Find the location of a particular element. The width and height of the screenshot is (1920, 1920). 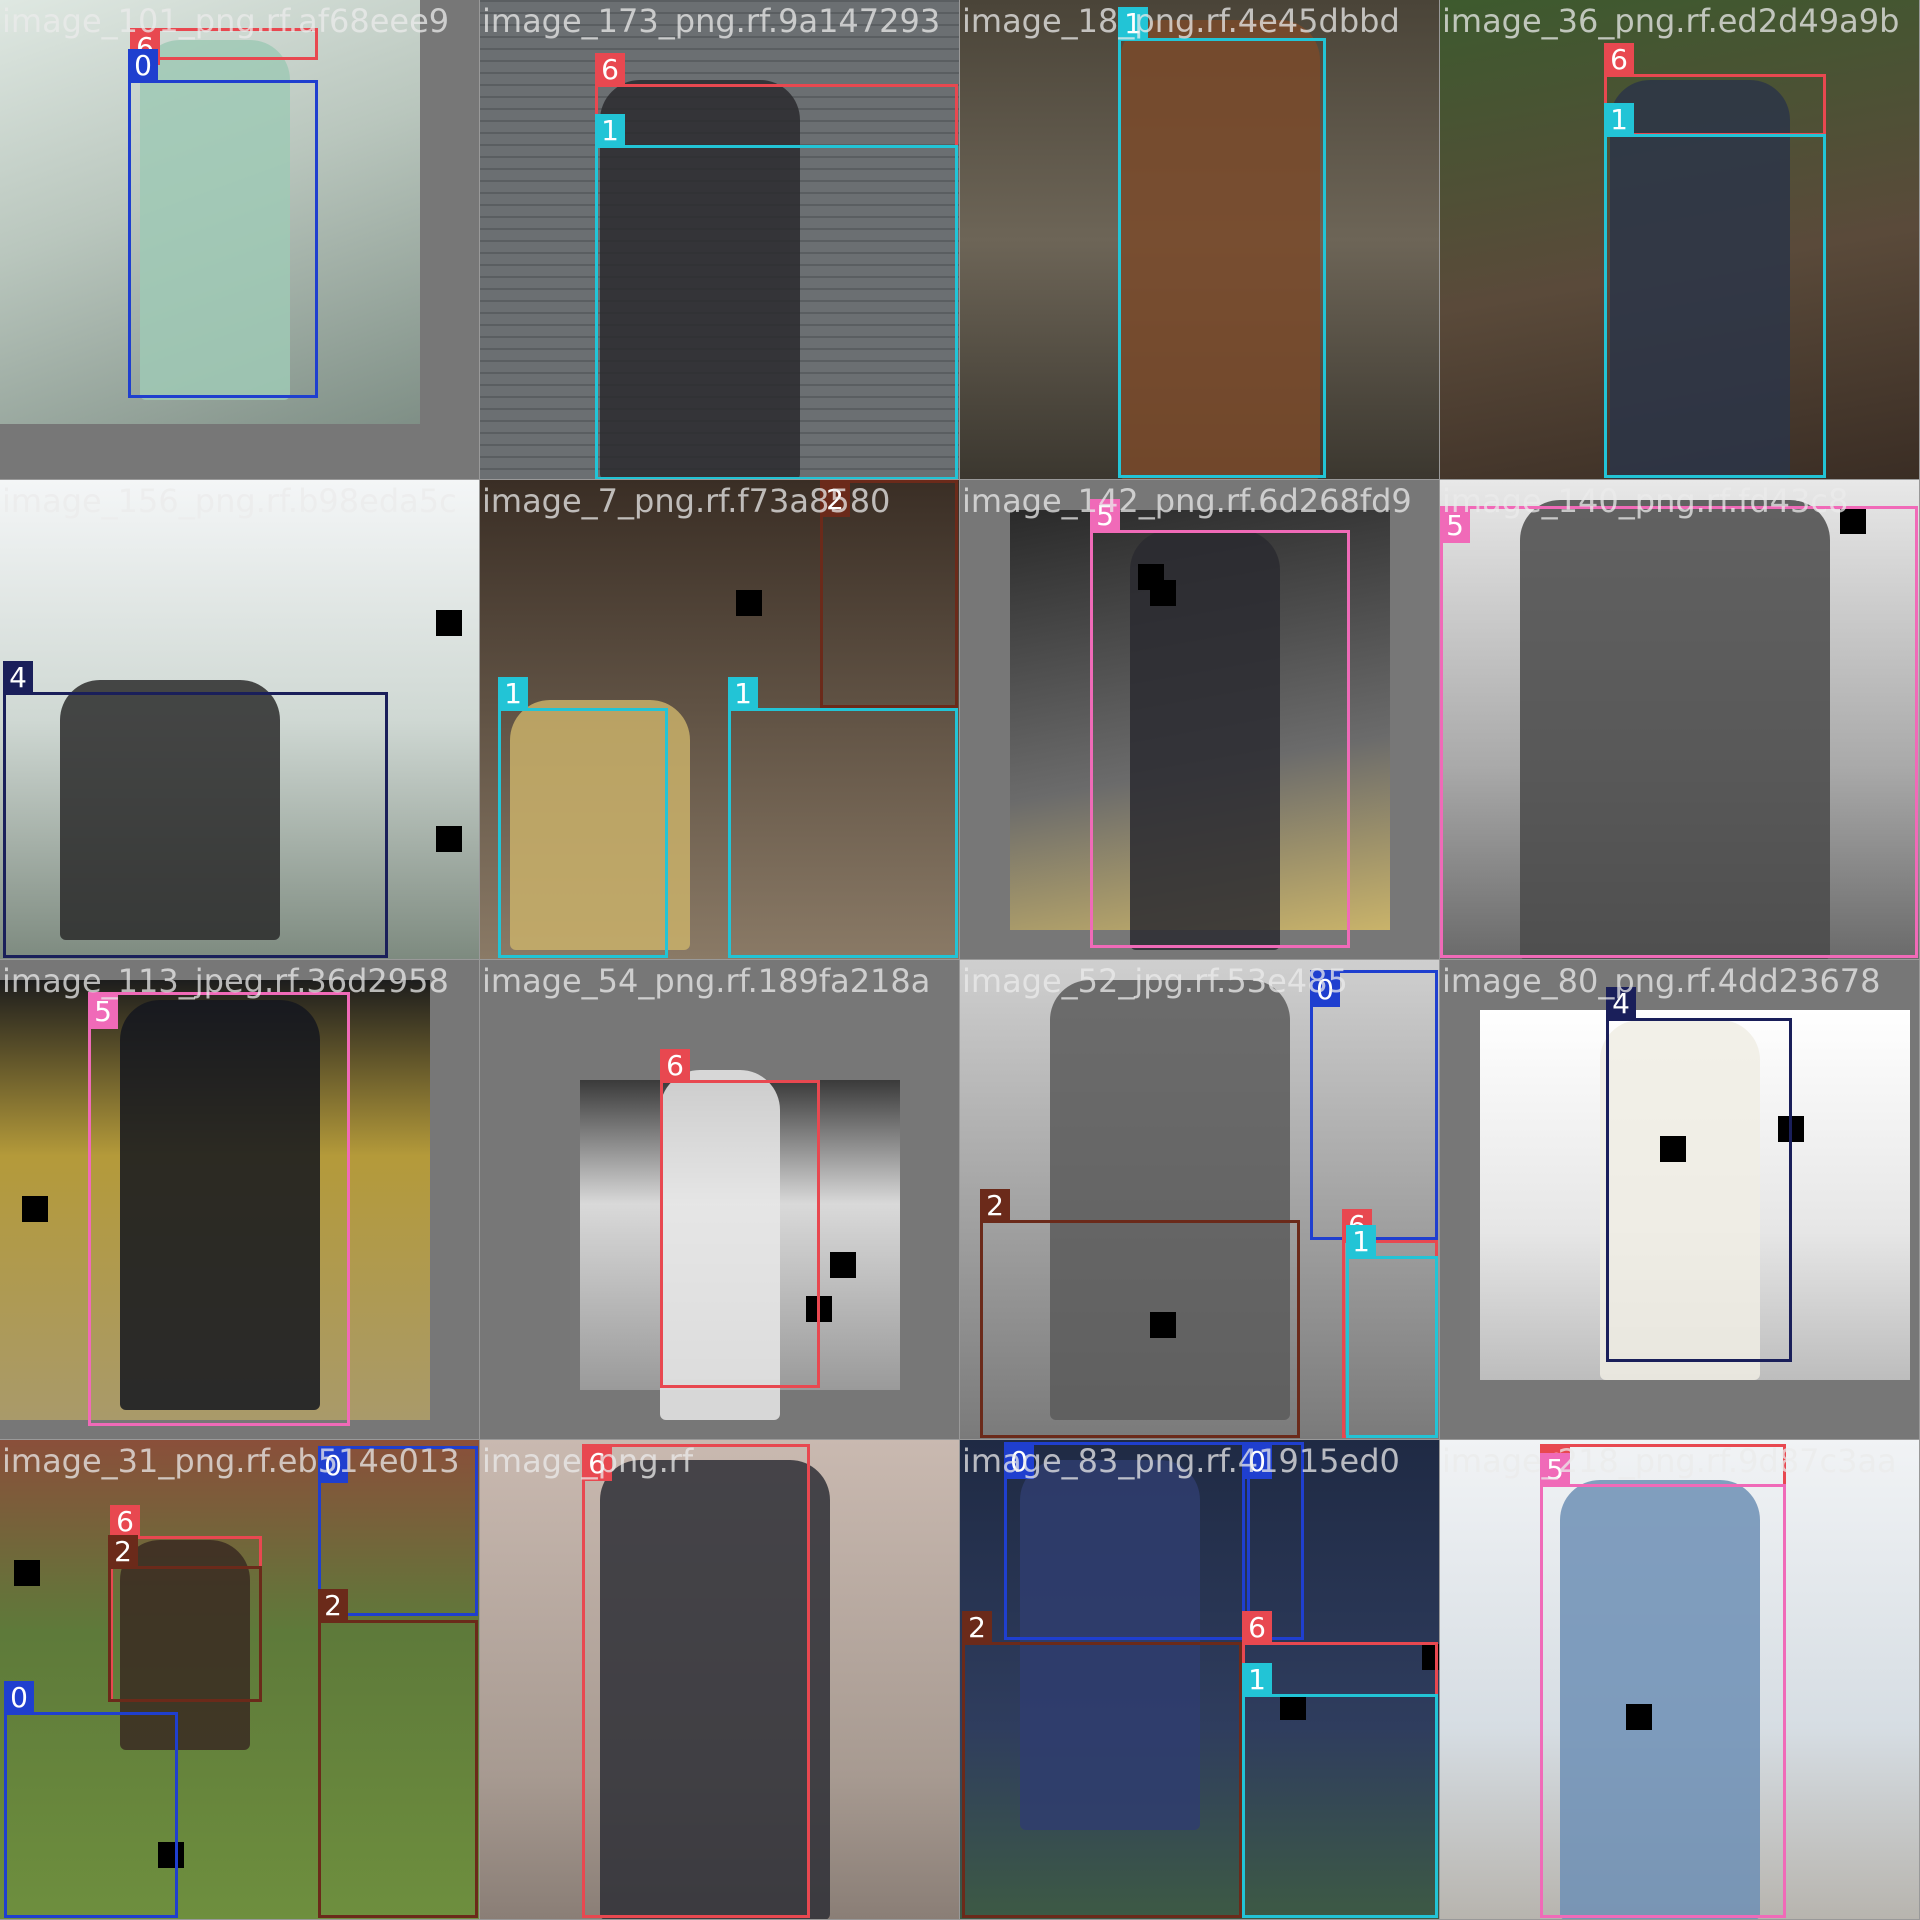

mosaic-tile: 6 0 image_101_png.rf.af68eee9 is located at coordinates (240, 240).